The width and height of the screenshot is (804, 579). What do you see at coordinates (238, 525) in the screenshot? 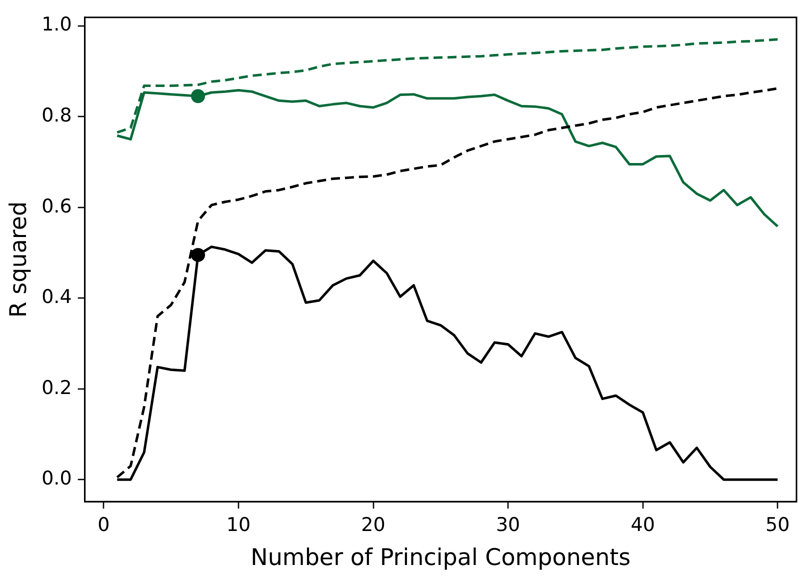
I see `x-tick-label: 10` at bounding box center [238, 525].